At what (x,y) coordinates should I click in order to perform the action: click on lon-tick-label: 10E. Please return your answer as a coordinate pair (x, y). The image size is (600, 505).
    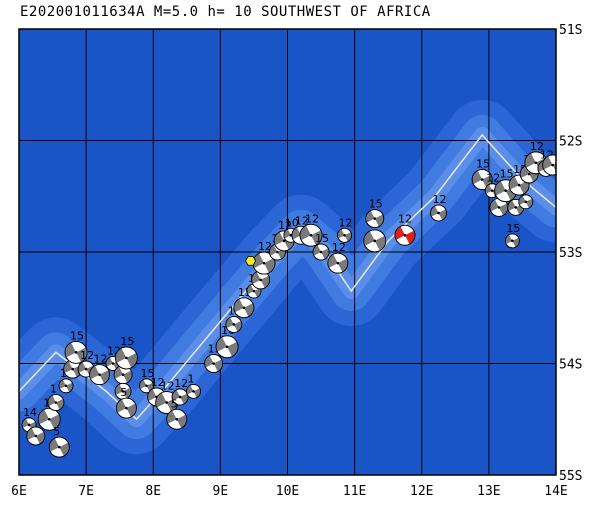
    Looking at the image, I should click on (287, 491).